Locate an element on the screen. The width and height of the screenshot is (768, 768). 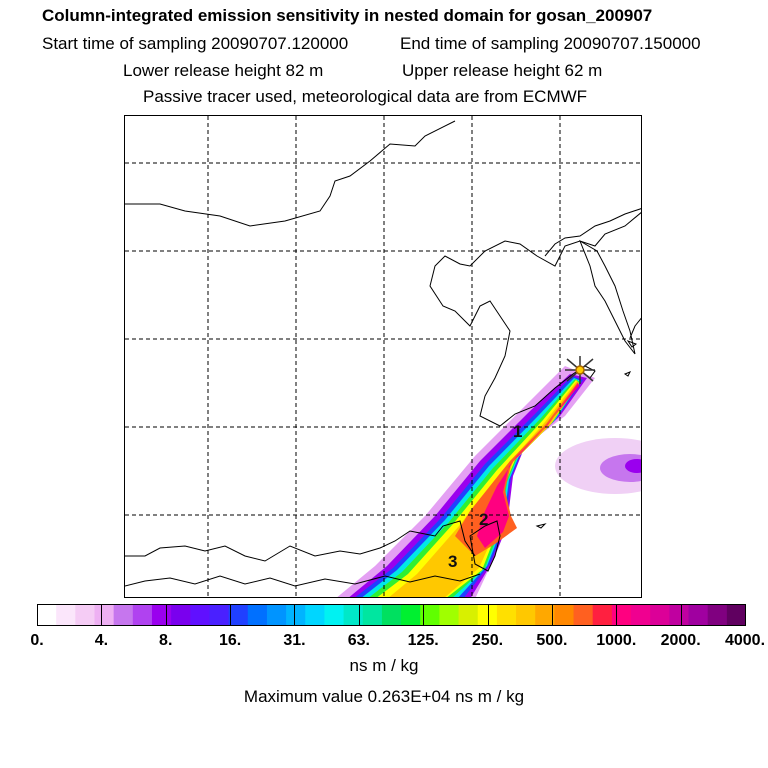
colorbar-border is located at coordinates (391, 615).